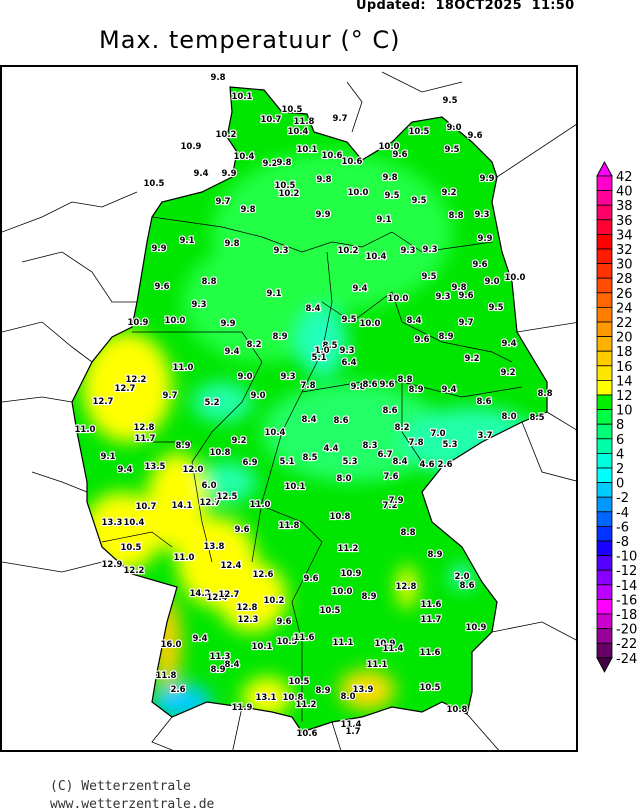  Describe the element at coordinates (112, 523) in the screenshot. I see `station-value: 13.3` at that location.